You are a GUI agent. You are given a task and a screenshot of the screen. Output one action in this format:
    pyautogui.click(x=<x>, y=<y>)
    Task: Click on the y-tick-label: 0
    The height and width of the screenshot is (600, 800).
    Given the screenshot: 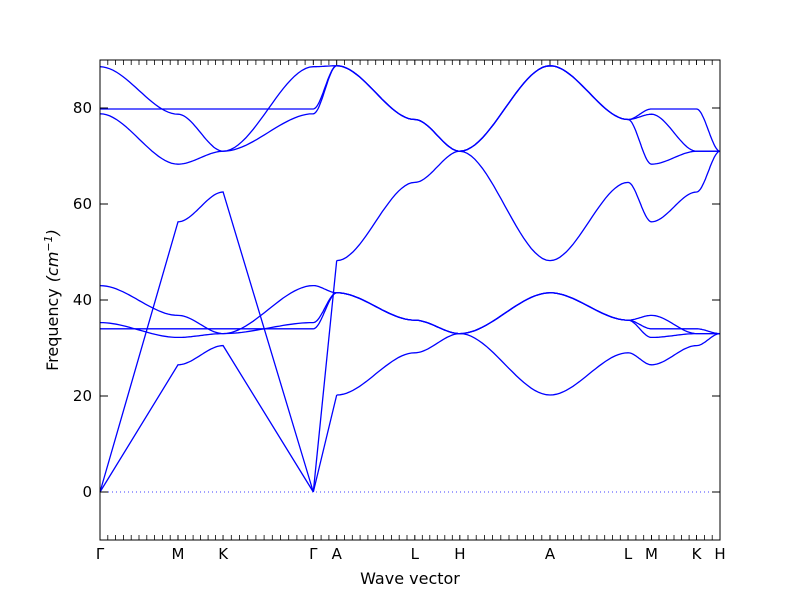 What is the action you would take?
    pyautogui.click(x=87, y=492)
    